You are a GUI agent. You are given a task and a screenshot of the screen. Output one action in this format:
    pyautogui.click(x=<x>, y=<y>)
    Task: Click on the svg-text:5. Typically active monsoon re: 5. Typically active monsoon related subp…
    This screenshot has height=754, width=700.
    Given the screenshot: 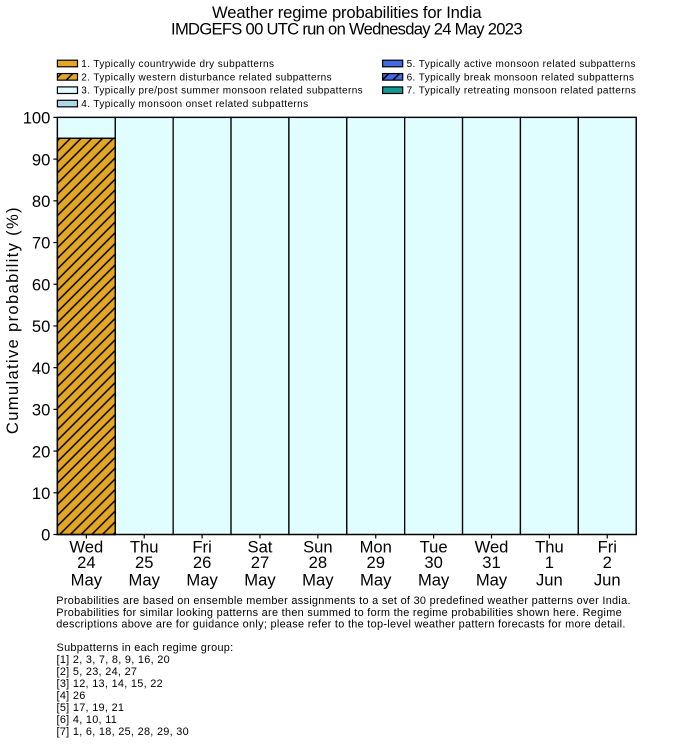 What is the action you would take?
    pyautogui.click(x=521, y=64)
    